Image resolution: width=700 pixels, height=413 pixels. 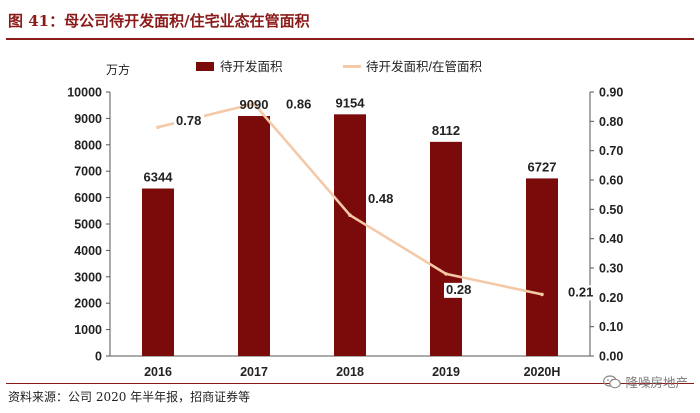 I want to click on left-axis-tick-label: 3000, so click(x=88, y=277).